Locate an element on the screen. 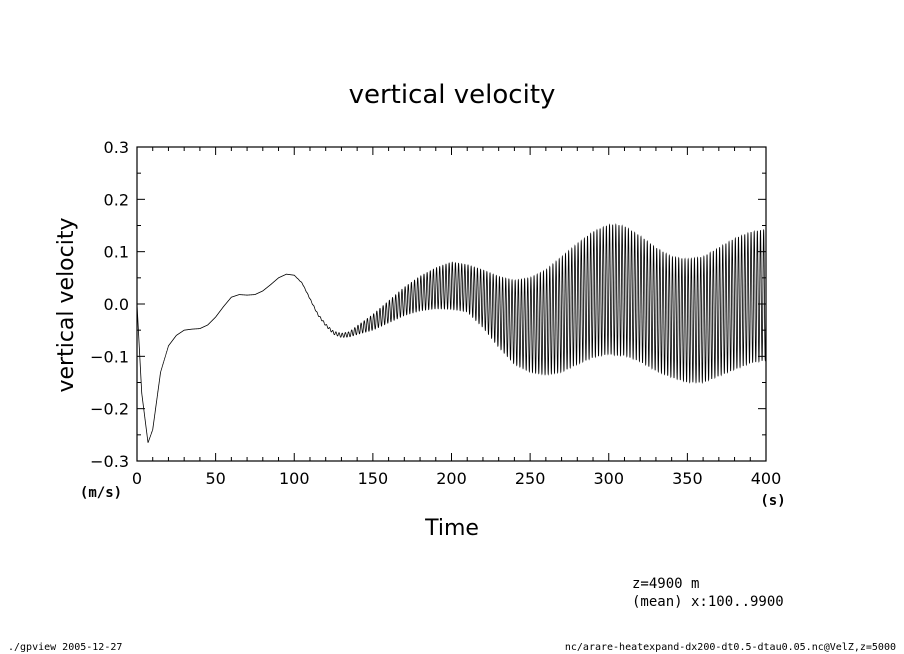 The image size is (904, 654). x-tick-label: 0 is located at coordinates (137, 478).